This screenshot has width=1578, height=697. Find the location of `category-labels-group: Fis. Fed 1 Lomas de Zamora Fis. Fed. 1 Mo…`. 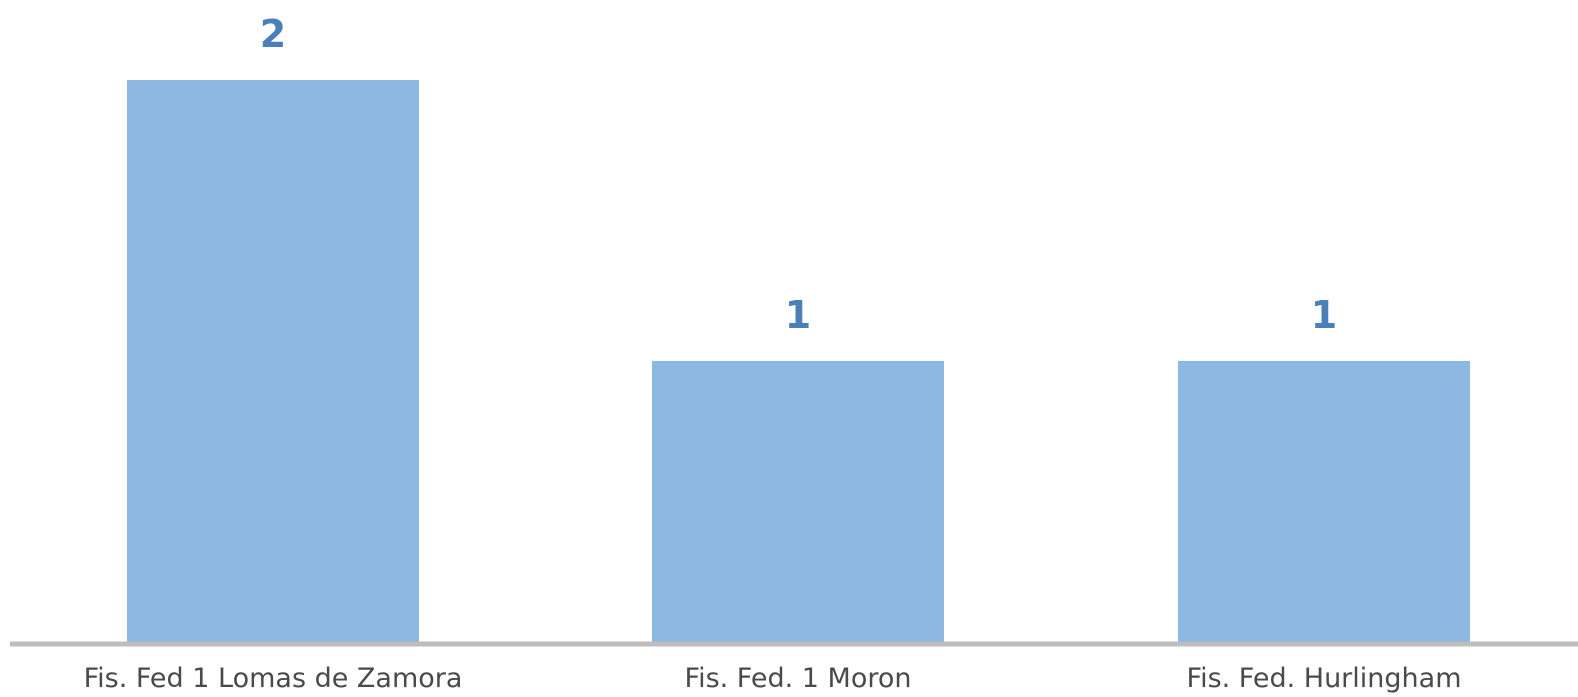

category-labels-group: Fis. Fed 1 Lomas de Zamora Fis. Fed. 1 Mo… is located at coordinates (773, 678).